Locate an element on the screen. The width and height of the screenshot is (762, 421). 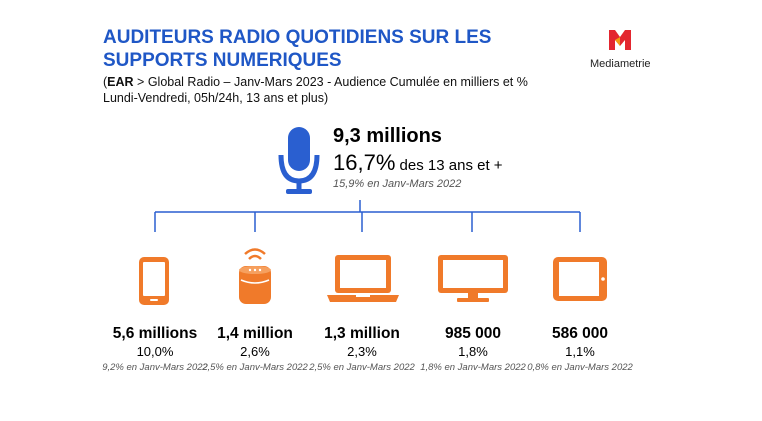
device-pct: 1,1% is located at coordinates (580, 351).